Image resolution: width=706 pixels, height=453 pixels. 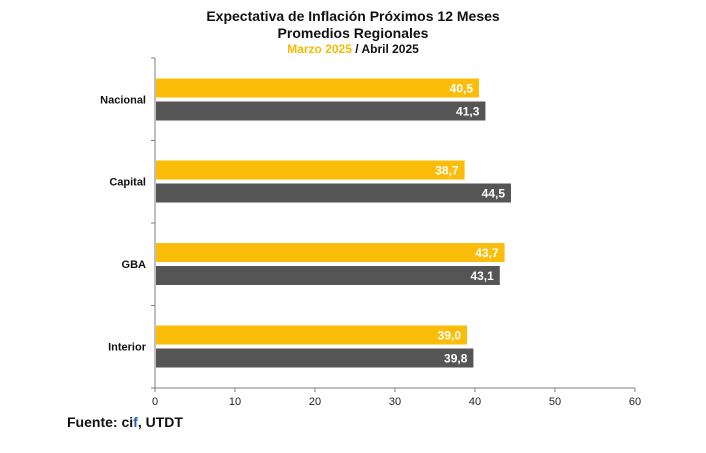 What do you see at coordinates (475, 402) in the screenshot?
I see `x-tick-label: 40` at bounding box center [475, 402].